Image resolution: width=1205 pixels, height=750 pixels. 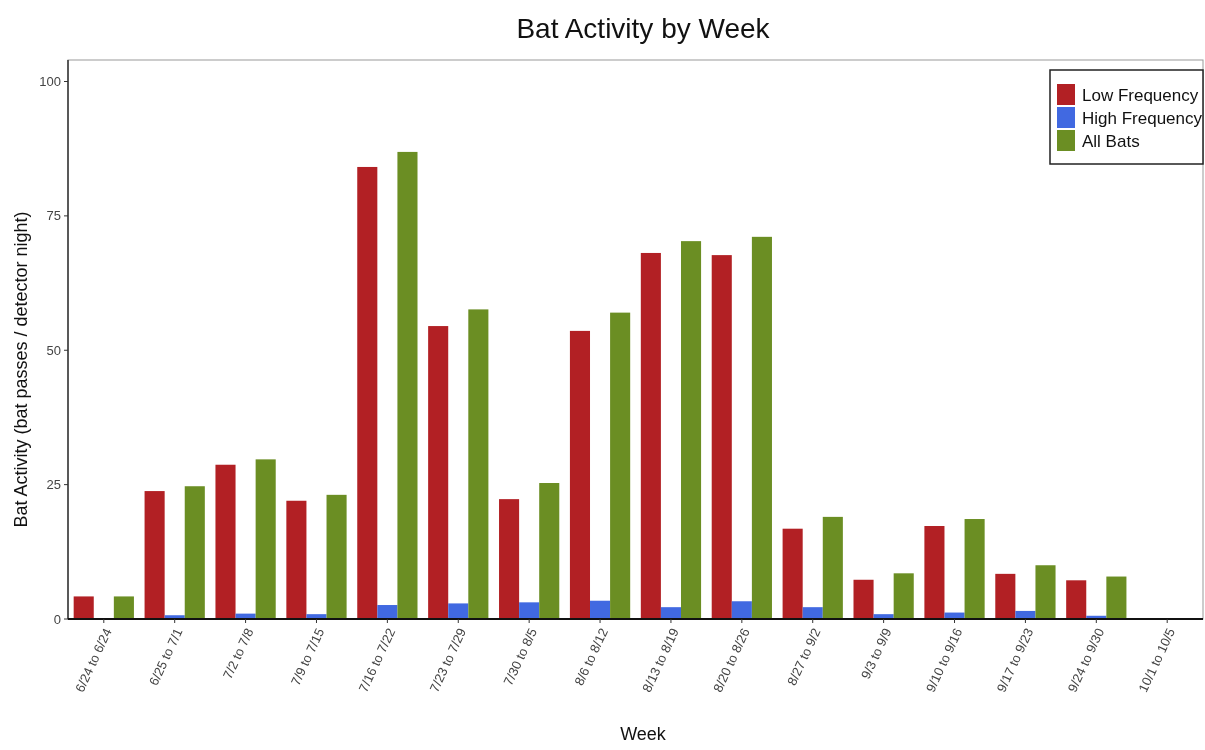 I want to click on legend-label: All Bats, so click(x=1111, y=141).